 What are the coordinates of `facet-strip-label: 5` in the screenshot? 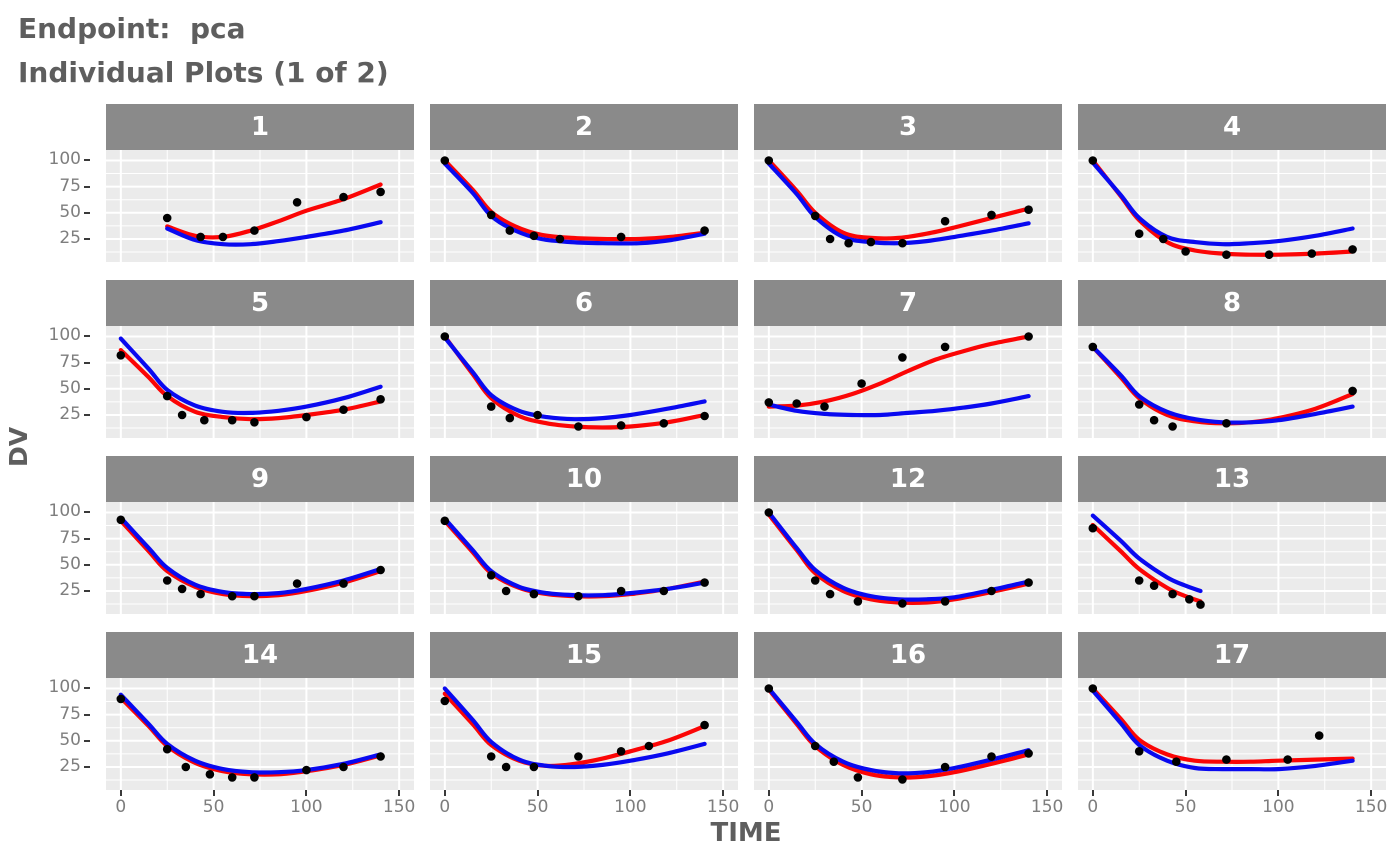 It's located at (260, 303).